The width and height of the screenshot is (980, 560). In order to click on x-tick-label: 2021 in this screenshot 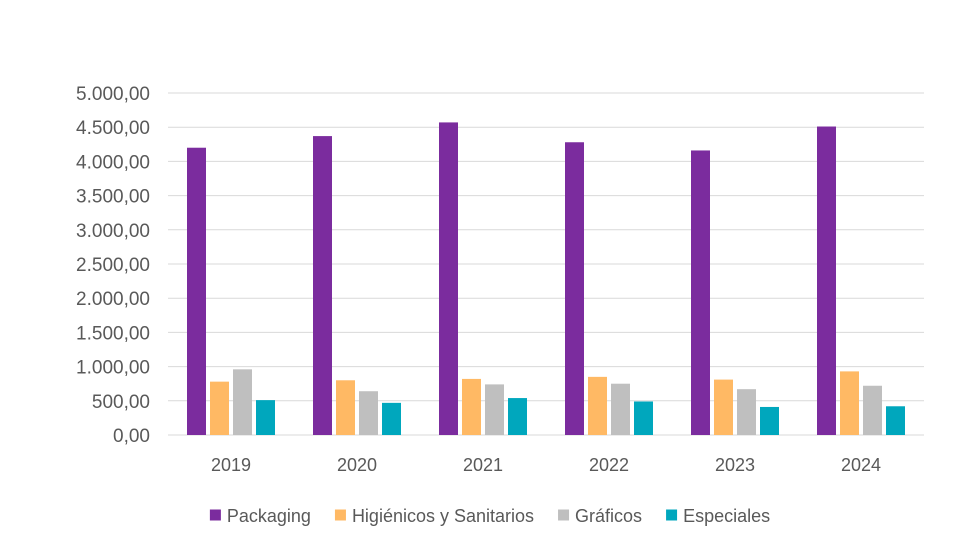, I will do `click(483, 465)`.